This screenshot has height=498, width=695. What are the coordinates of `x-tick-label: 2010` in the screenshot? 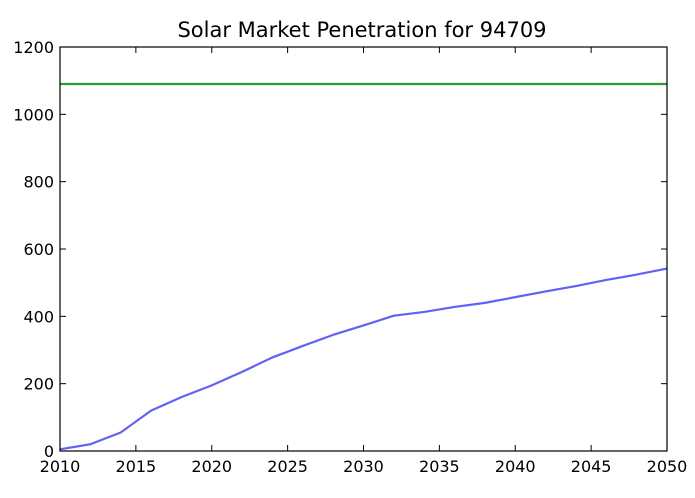 It's located at (60, 466).